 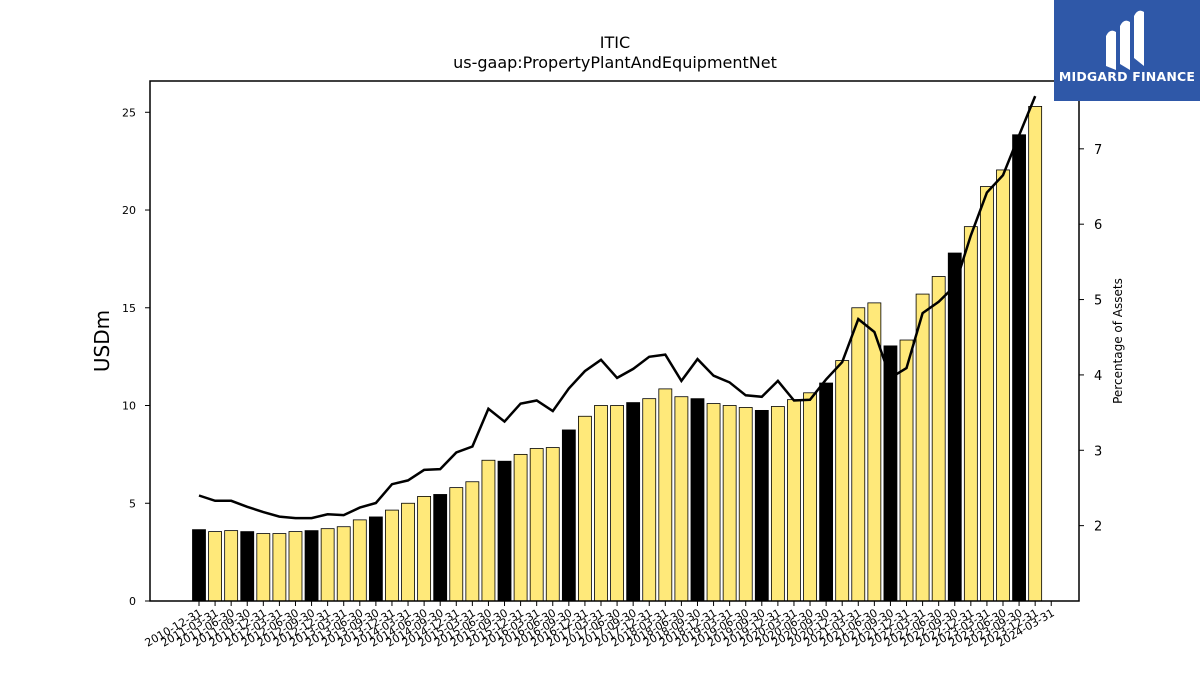 What do you see at coordinates (132, 601) in the screenshot?
I see `y-tick-label: 0` at bounding box center [132, 601].